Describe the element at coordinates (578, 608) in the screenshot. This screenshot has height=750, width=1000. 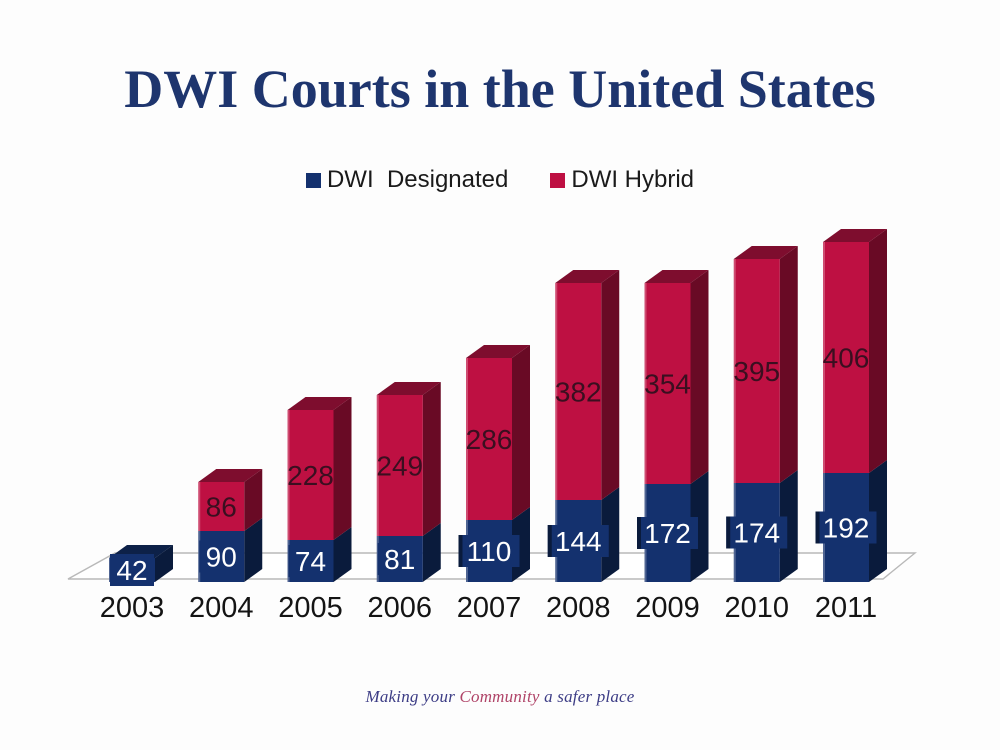
I see `category-label-2008: 2008` at that location.